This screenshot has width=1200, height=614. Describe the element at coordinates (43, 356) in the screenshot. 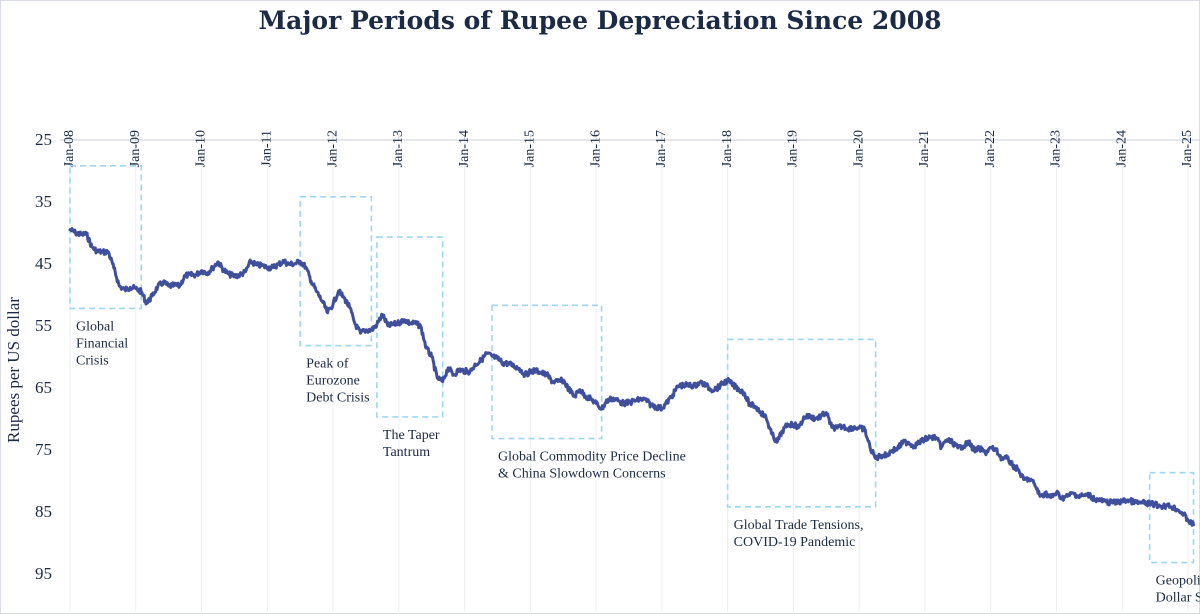

I see `y-axis: 25 35 45 55 65 75 85 95` at that location.